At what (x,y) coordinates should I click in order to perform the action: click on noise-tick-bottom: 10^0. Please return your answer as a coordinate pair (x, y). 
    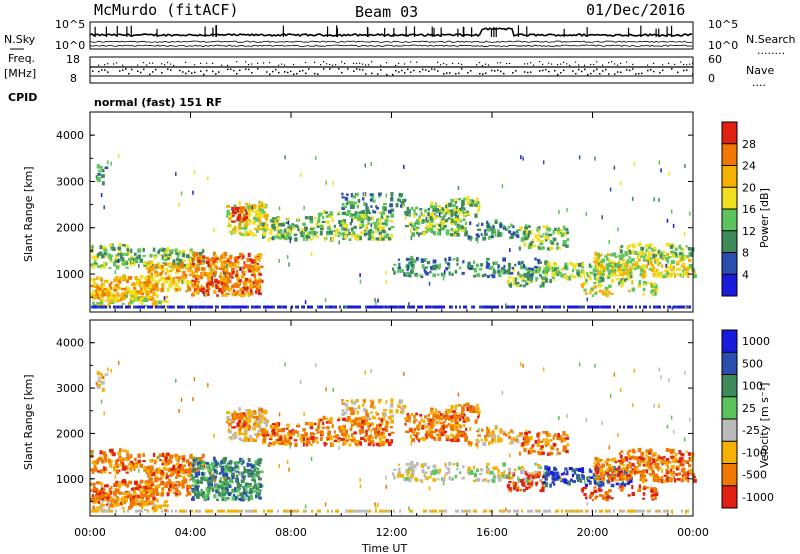
    Looking at the image, I should click on (70, 45).